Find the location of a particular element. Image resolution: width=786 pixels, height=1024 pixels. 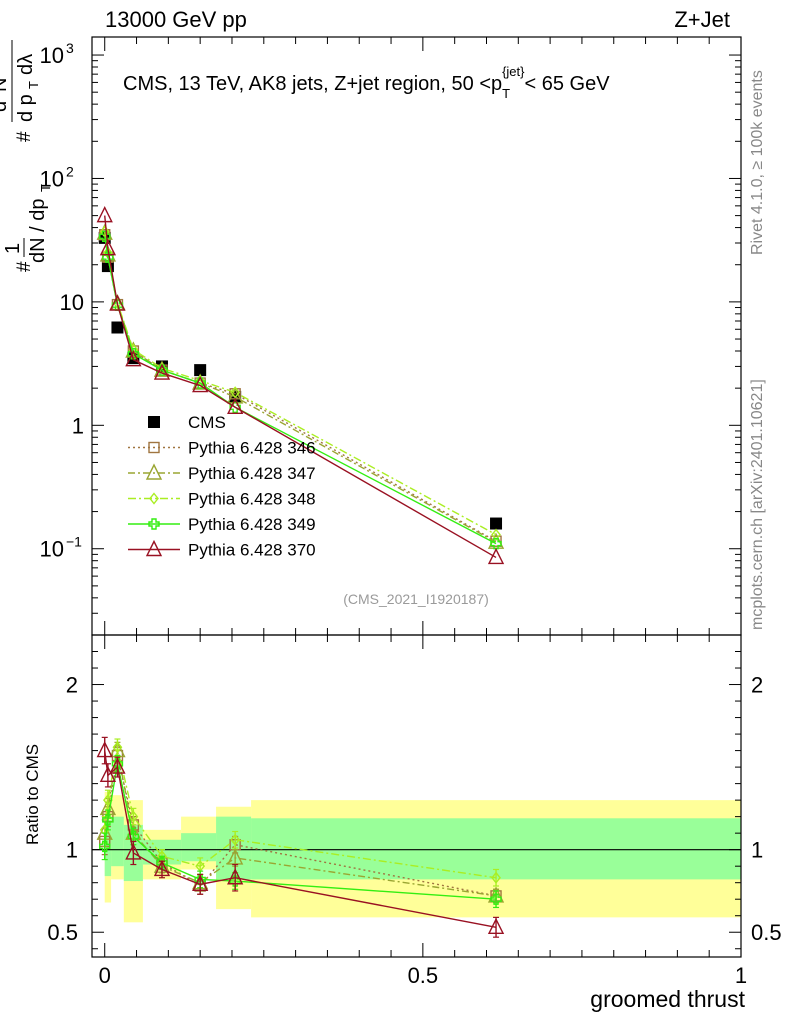

legend-item: Pythia 6.428 346 is located at coordinates (222, 448).